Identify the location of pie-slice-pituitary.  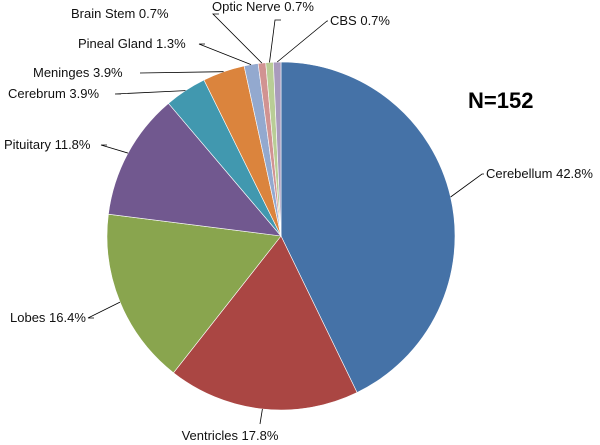
(195, 169).